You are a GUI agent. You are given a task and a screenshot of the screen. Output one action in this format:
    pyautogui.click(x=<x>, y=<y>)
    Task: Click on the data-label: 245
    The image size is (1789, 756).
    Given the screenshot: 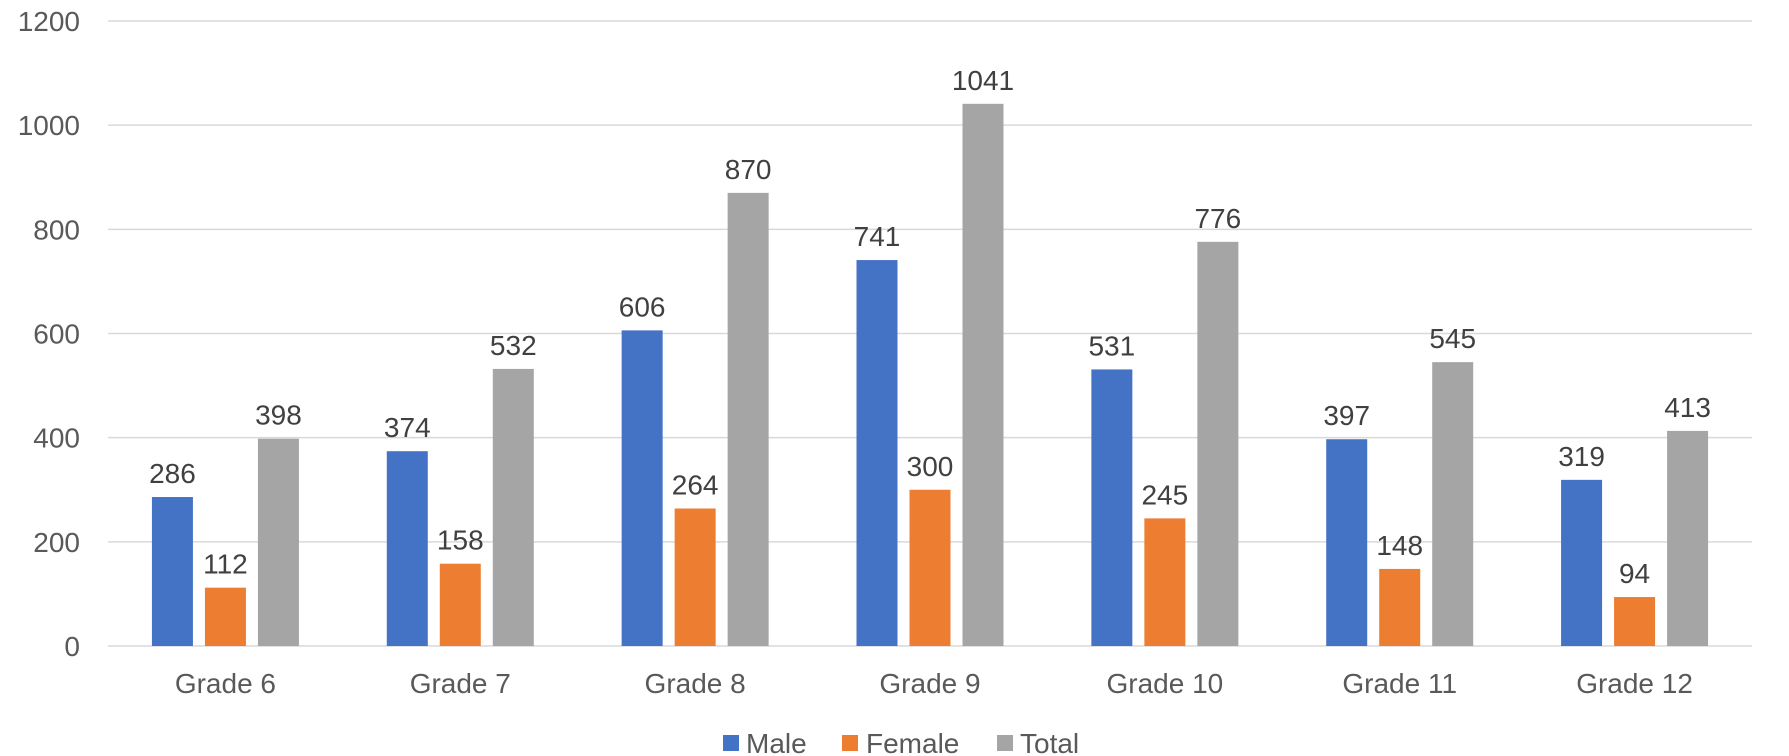 What is the action you would take?
    pyautogui.click(x=1164, y=494)
    